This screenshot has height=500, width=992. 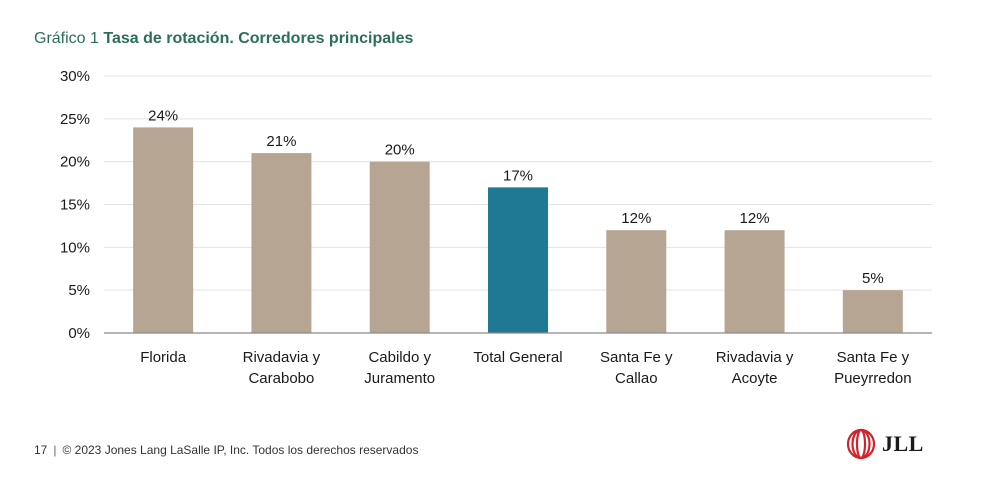 What do you see at coordinates (79, 290) in the screenshot?
I see `y-tick-label: 5%` at bounding box center [79, 290].